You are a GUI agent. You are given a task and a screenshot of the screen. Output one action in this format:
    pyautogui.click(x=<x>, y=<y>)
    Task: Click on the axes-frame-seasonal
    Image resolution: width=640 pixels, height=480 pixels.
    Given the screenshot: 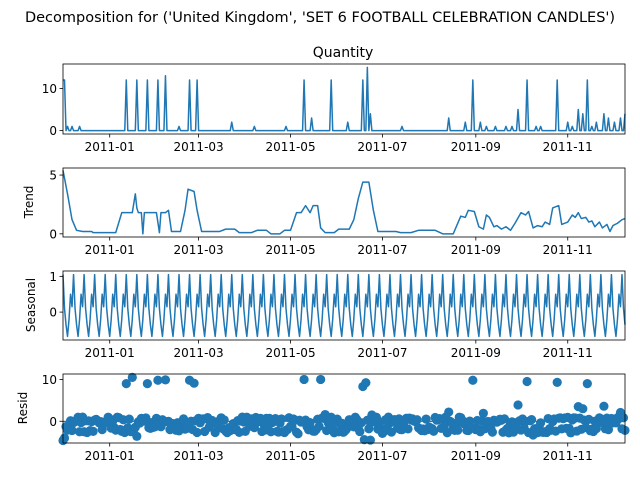 What is the action you would take?
    pyautogui.click(x=344, y=305)
    